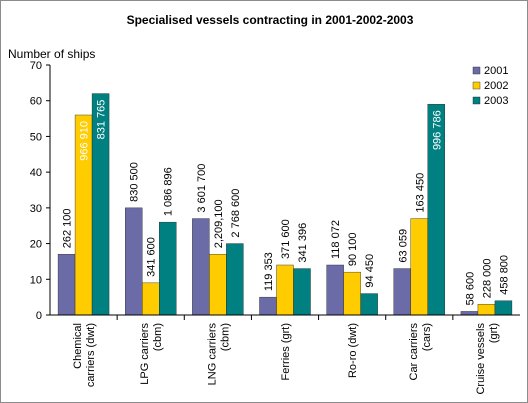  What do you see at coordinates (152, 257) in the screenshot?
I see `data-label: 341 600` at bounding box center [152, 257].